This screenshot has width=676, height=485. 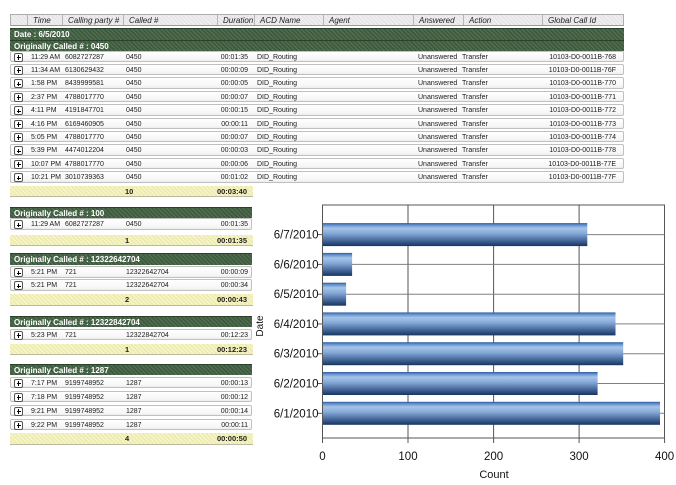 What do you see at coordinates (296, 414) in the screenshot?
I see `svg-text: 6/1/2010` at bounding box center [296, 414].